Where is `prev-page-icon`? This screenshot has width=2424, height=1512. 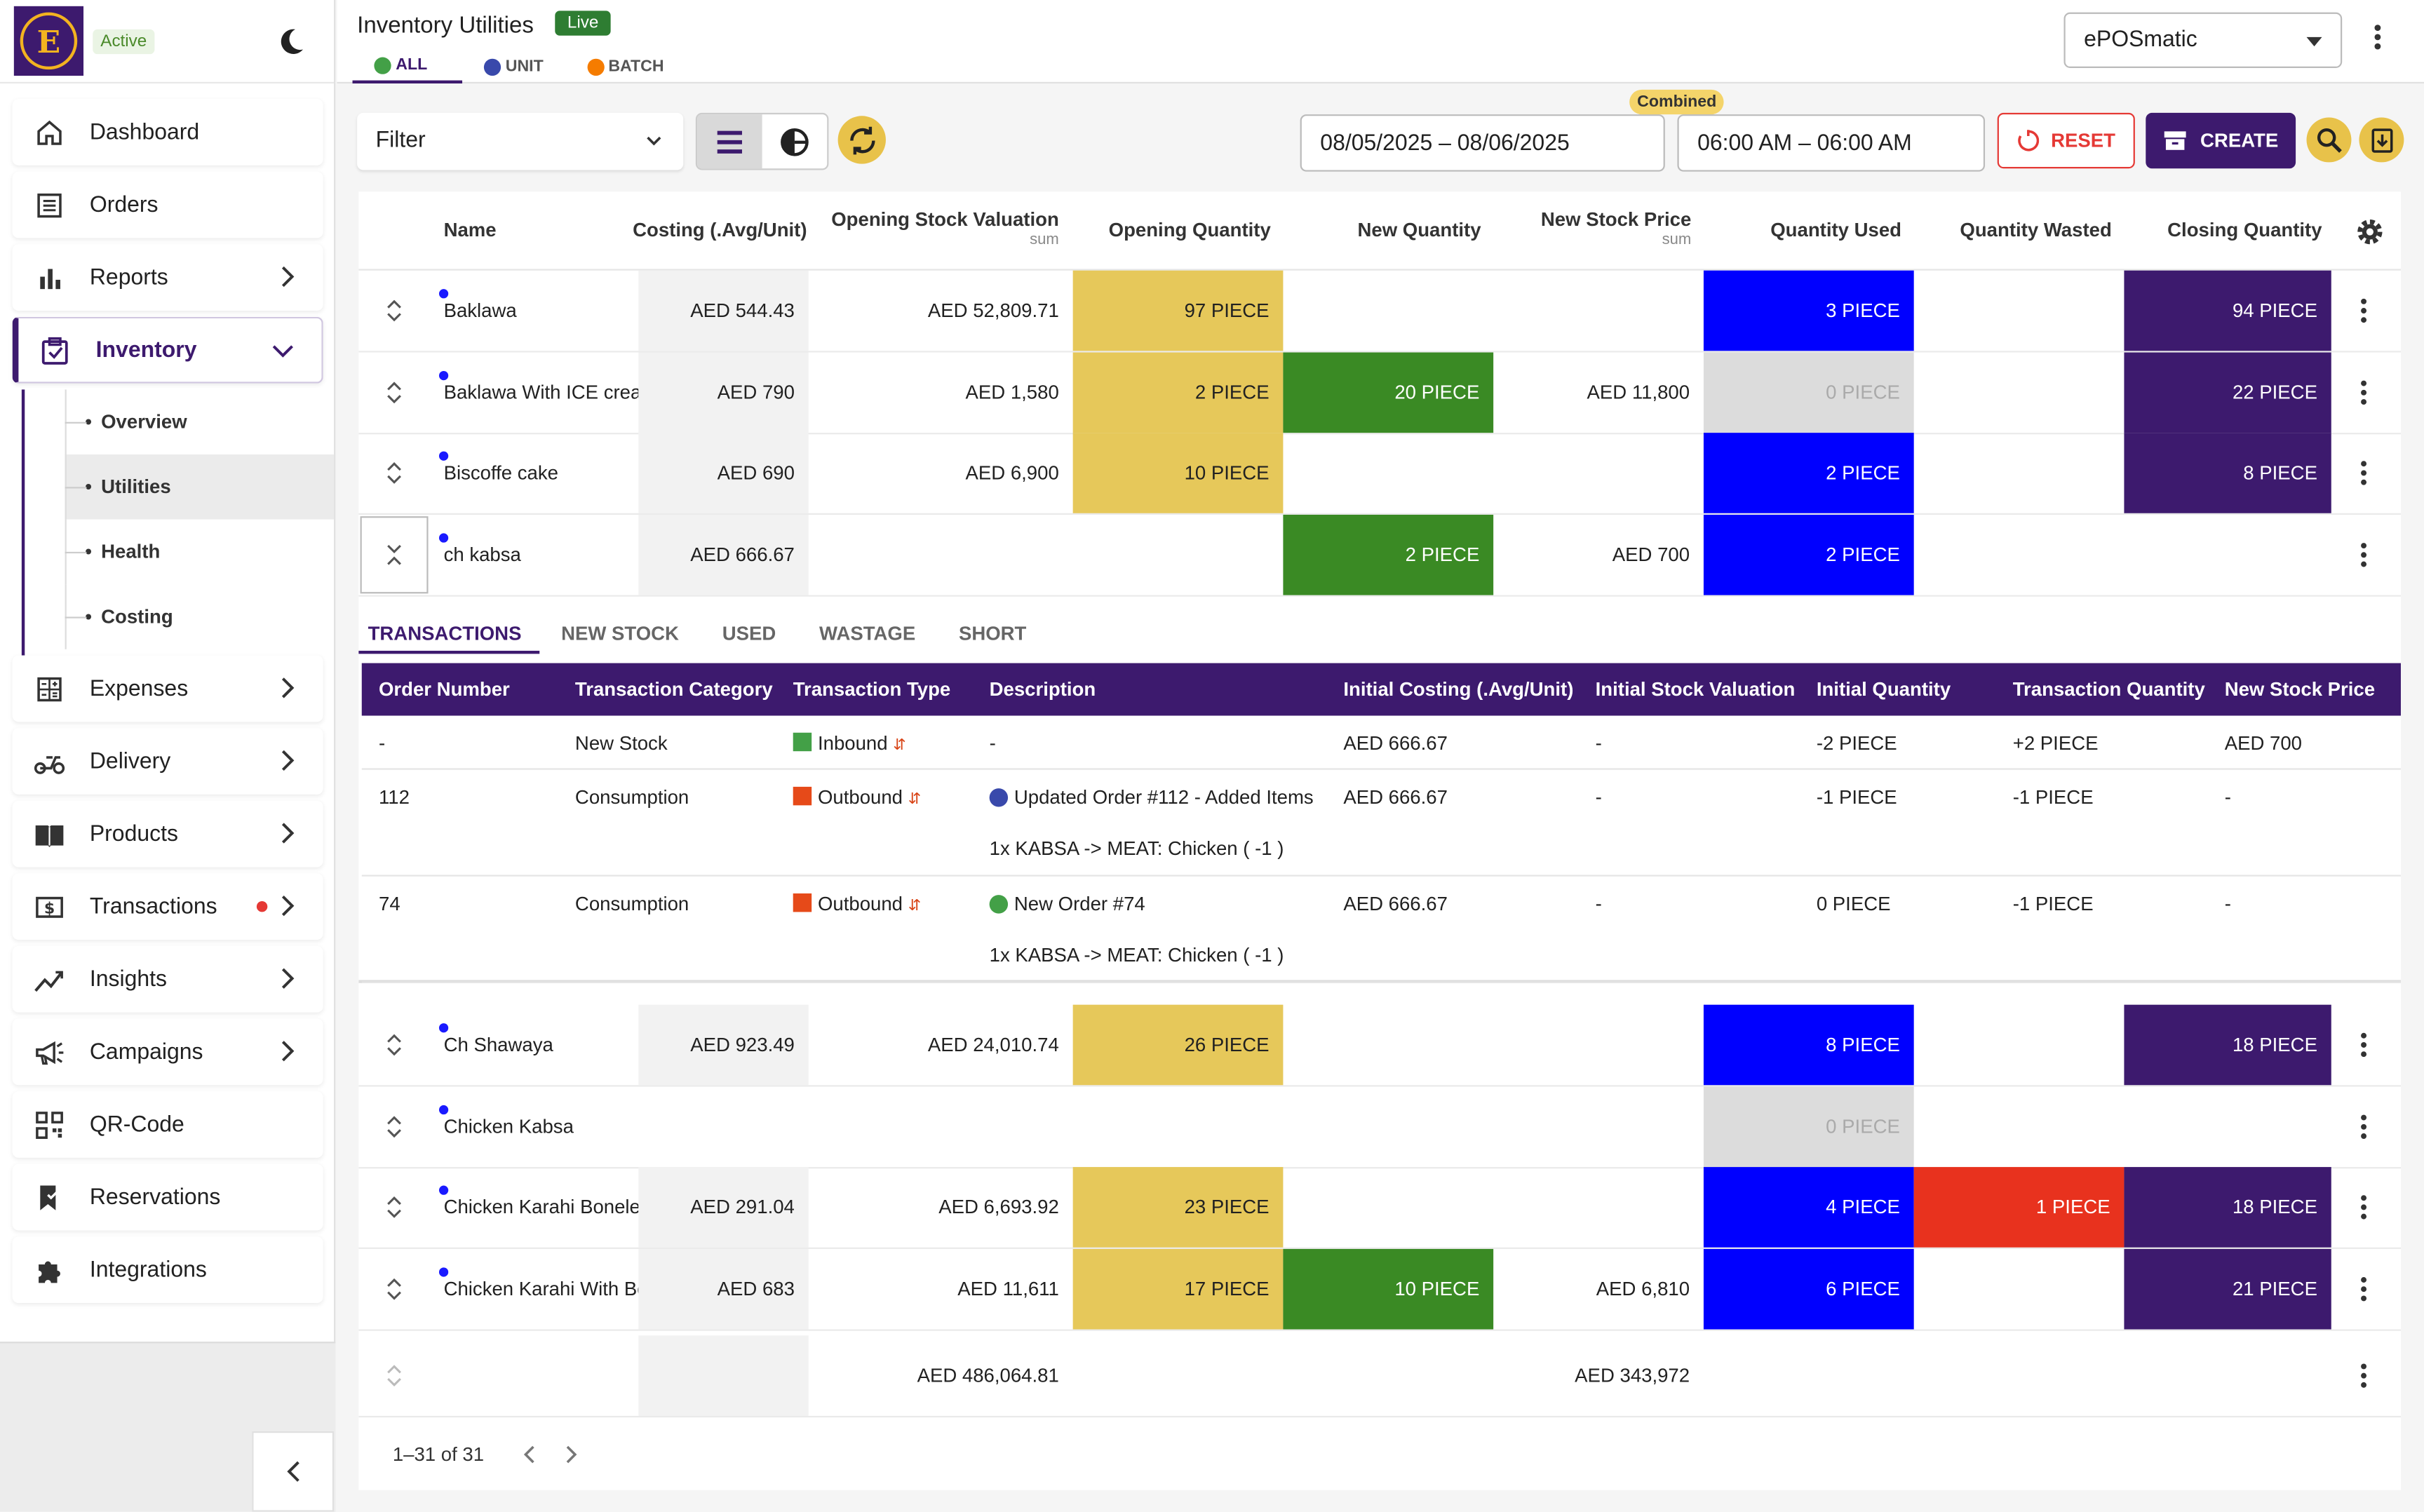 prev-page-icon is located at coordinates (529, 1455).